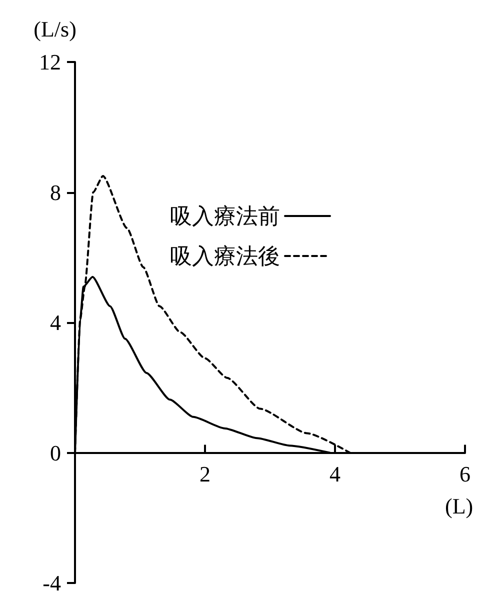 The image size is (490, 600). I want to click on y-tick-label: 8, so click(55, 192).